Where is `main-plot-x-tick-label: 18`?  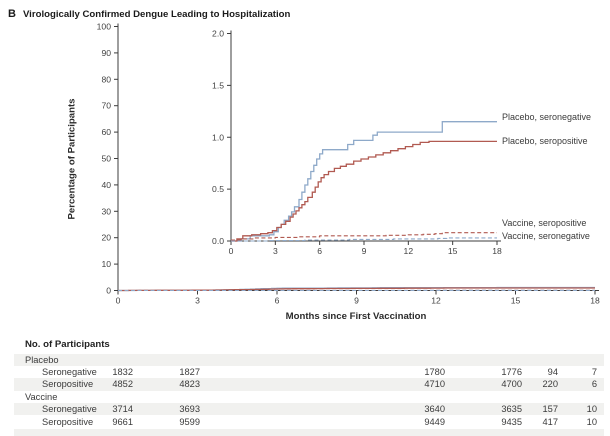 main-plot-x-tick-label: 18 is located at coordinates (595, 301).